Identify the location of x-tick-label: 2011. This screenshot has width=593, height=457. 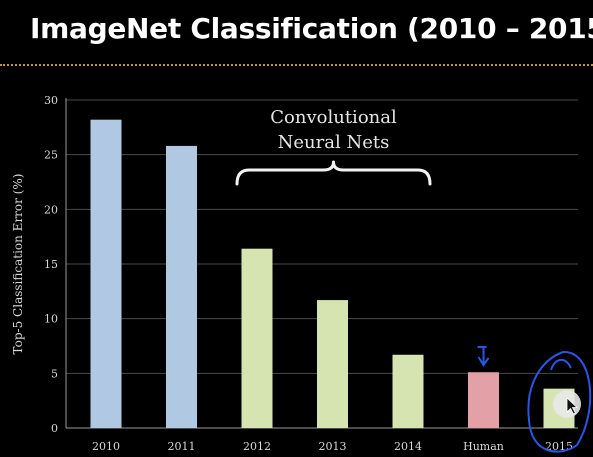
(182, 446).